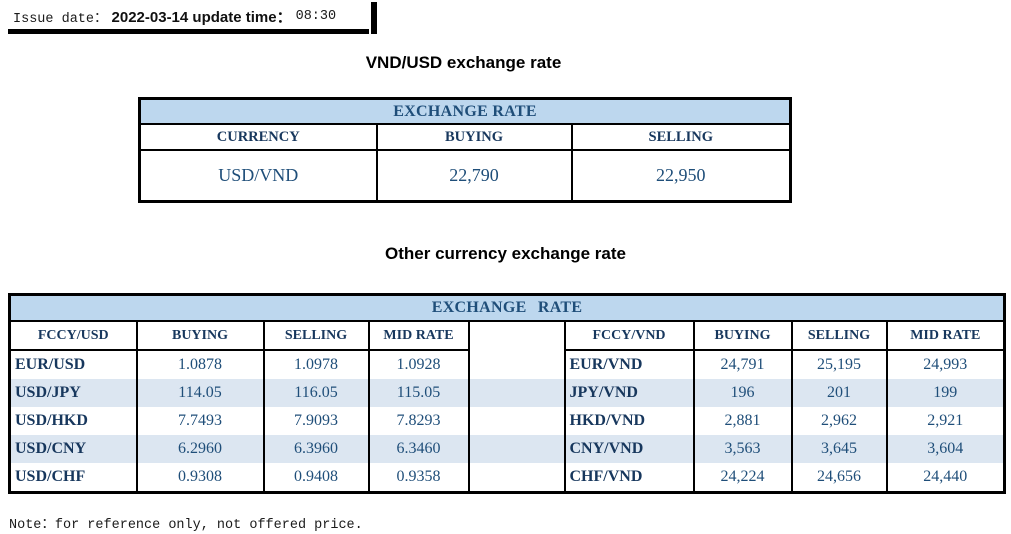 The height and width of the screenshot is (534, 1011). I want to click on currency-pair-cell: USD/HKD, so click(73, 421).